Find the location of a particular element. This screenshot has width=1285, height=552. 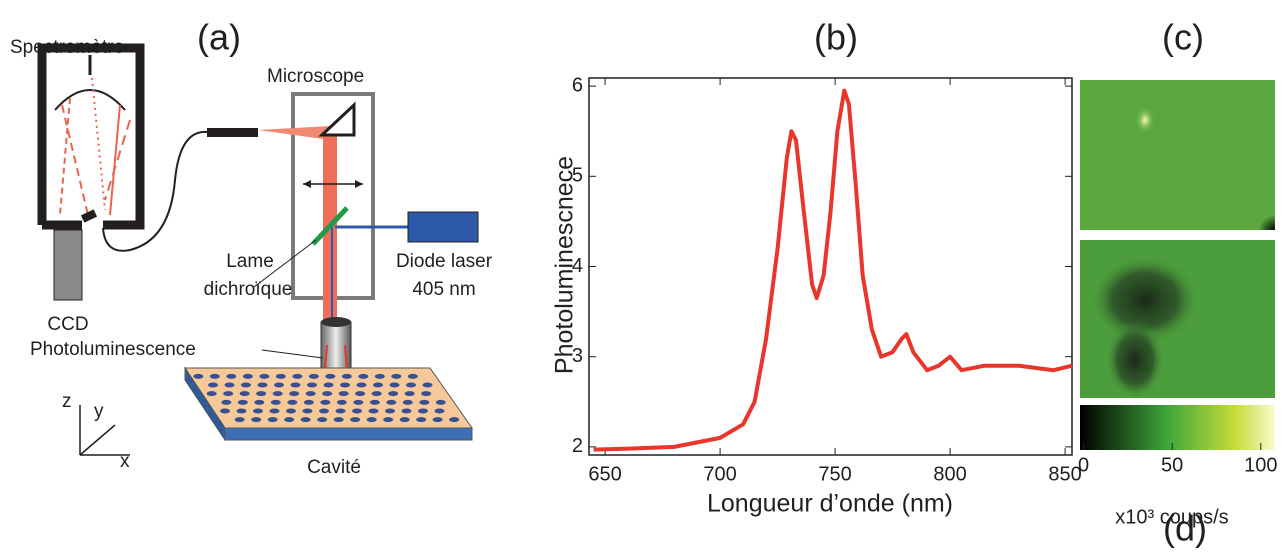

spectrometer-rays is located at coordinates (95, 146).